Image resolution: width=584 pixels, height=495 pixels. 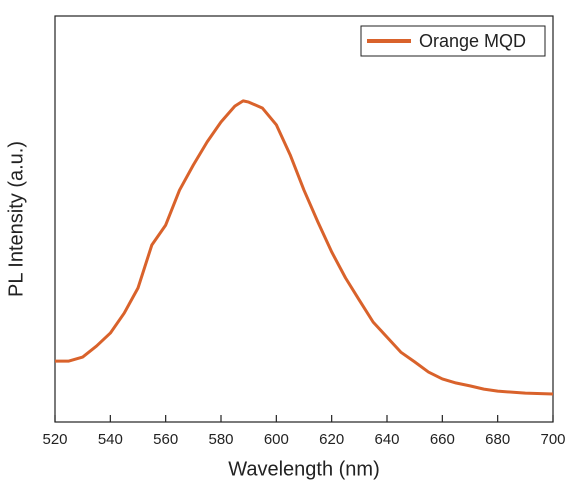 What do you see at coordinates (16, 219) in the screenshot?
I see `y-axis-label: PL Intensity (a.u.)` at bounding box center [16, 219].